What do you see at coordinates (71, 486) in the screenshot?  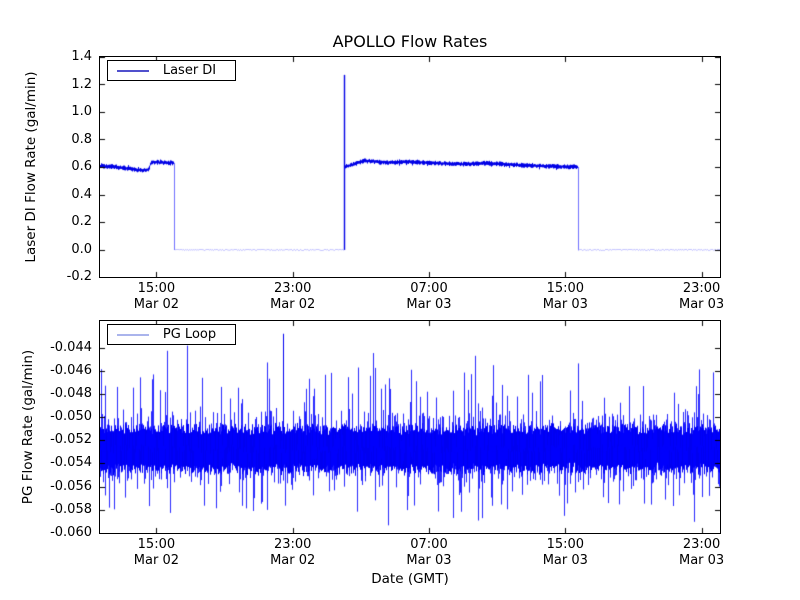 I see `y-tick-label-pg: -0.056` at bounding box center [71, 486].